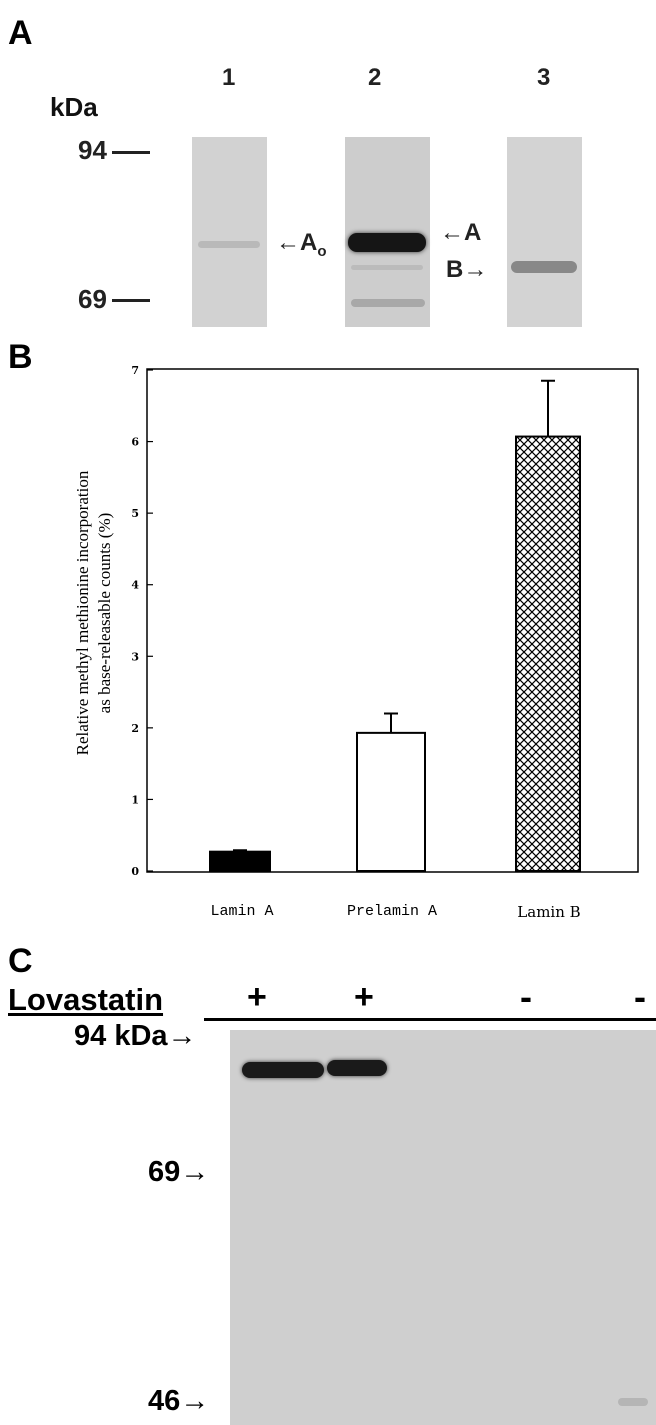  I want to click on panel-b-label: B, so click(20, 357).